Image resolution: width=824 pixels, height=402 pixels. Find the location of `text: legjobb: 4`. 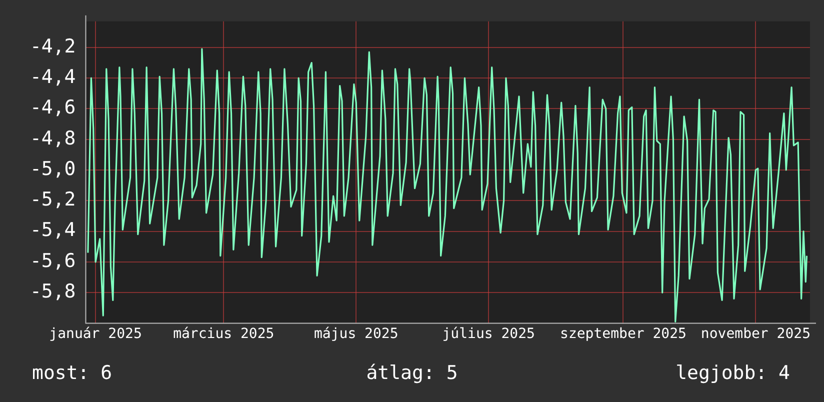

text: legjobb: 4 is located at coordinates (733, 373).